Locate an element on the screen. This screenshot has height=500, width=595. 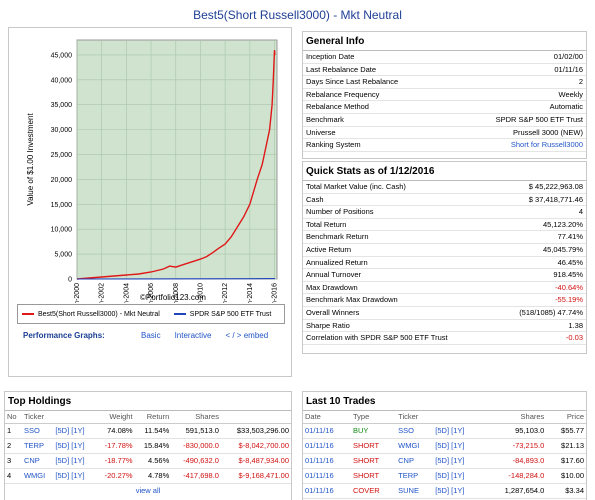
y-axis-label: Value of $1.00 Investment is located at coordinates (30, 159).